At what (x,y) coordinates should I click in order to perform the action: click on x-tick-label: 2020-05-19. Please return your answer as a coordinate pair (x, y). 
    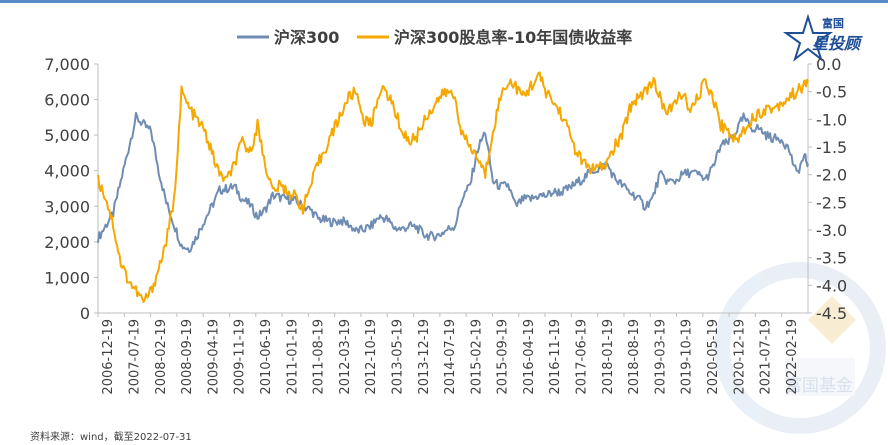
    Looking at the image, I should click on (713, 357).